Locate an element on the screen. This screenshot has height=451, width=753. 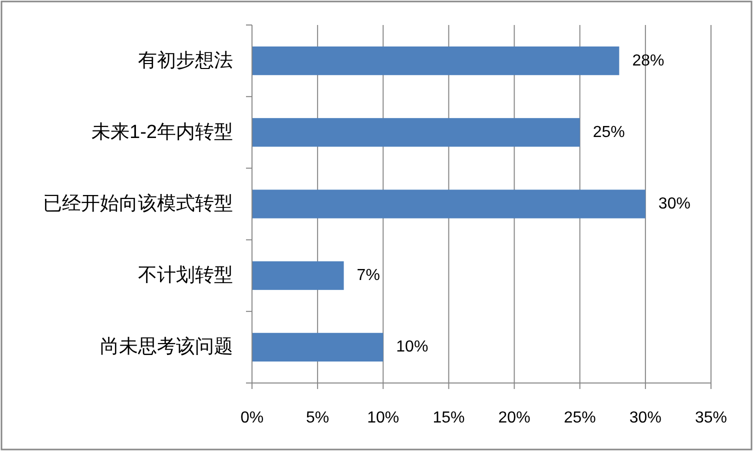
data-label: 30% is located at coordinates (674, 204).